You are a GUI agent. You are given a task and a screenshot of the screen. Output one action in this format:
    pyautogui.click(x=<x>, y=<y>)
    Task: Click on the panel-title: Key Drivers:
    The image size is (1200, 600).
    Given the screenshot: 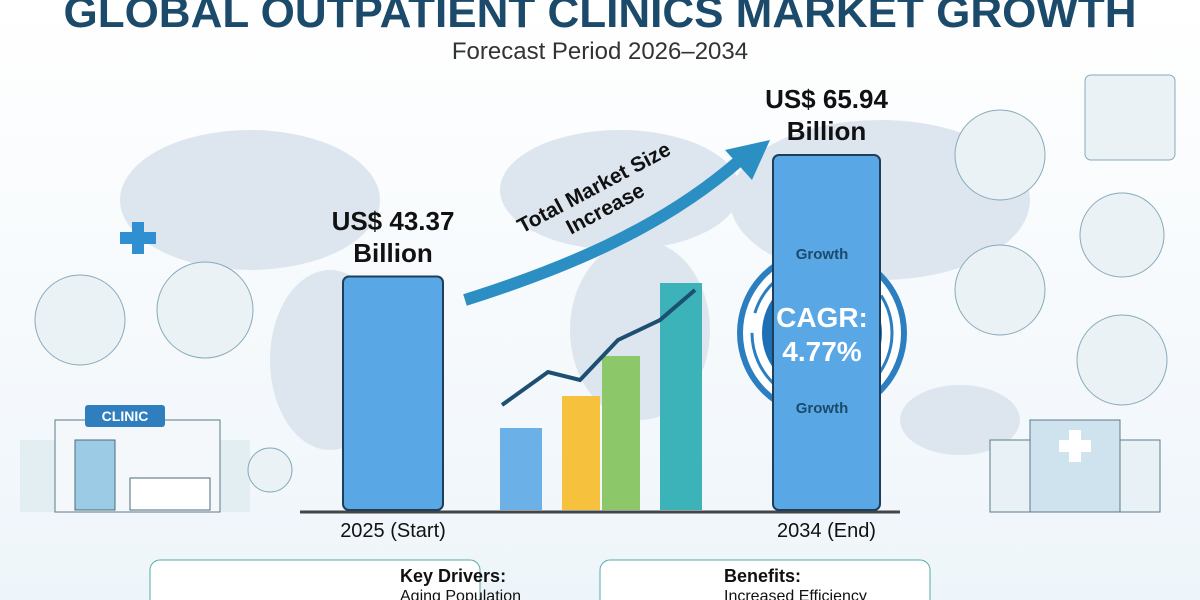 What is the action you would take?
    pyautogui.click(x=453, y=576)
    